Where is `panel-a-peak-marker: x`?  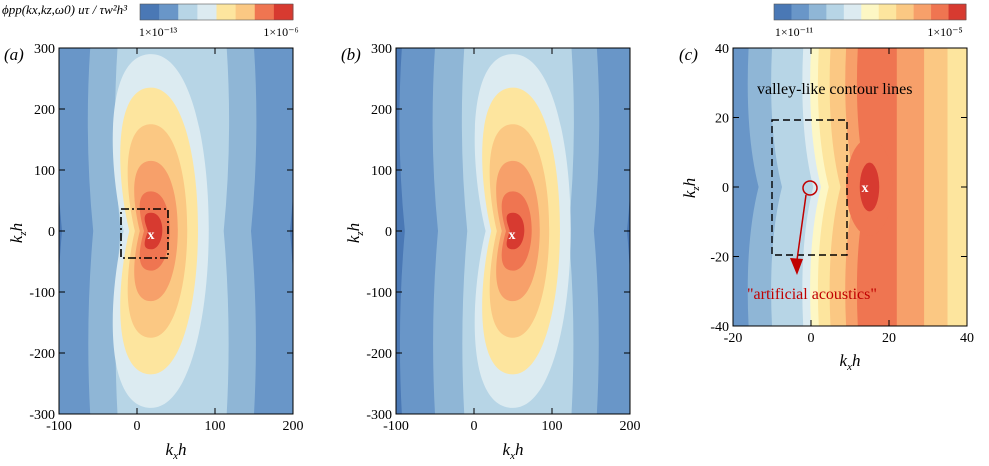
panel-a-peak-marker: x is located at coordinates (151, 235).